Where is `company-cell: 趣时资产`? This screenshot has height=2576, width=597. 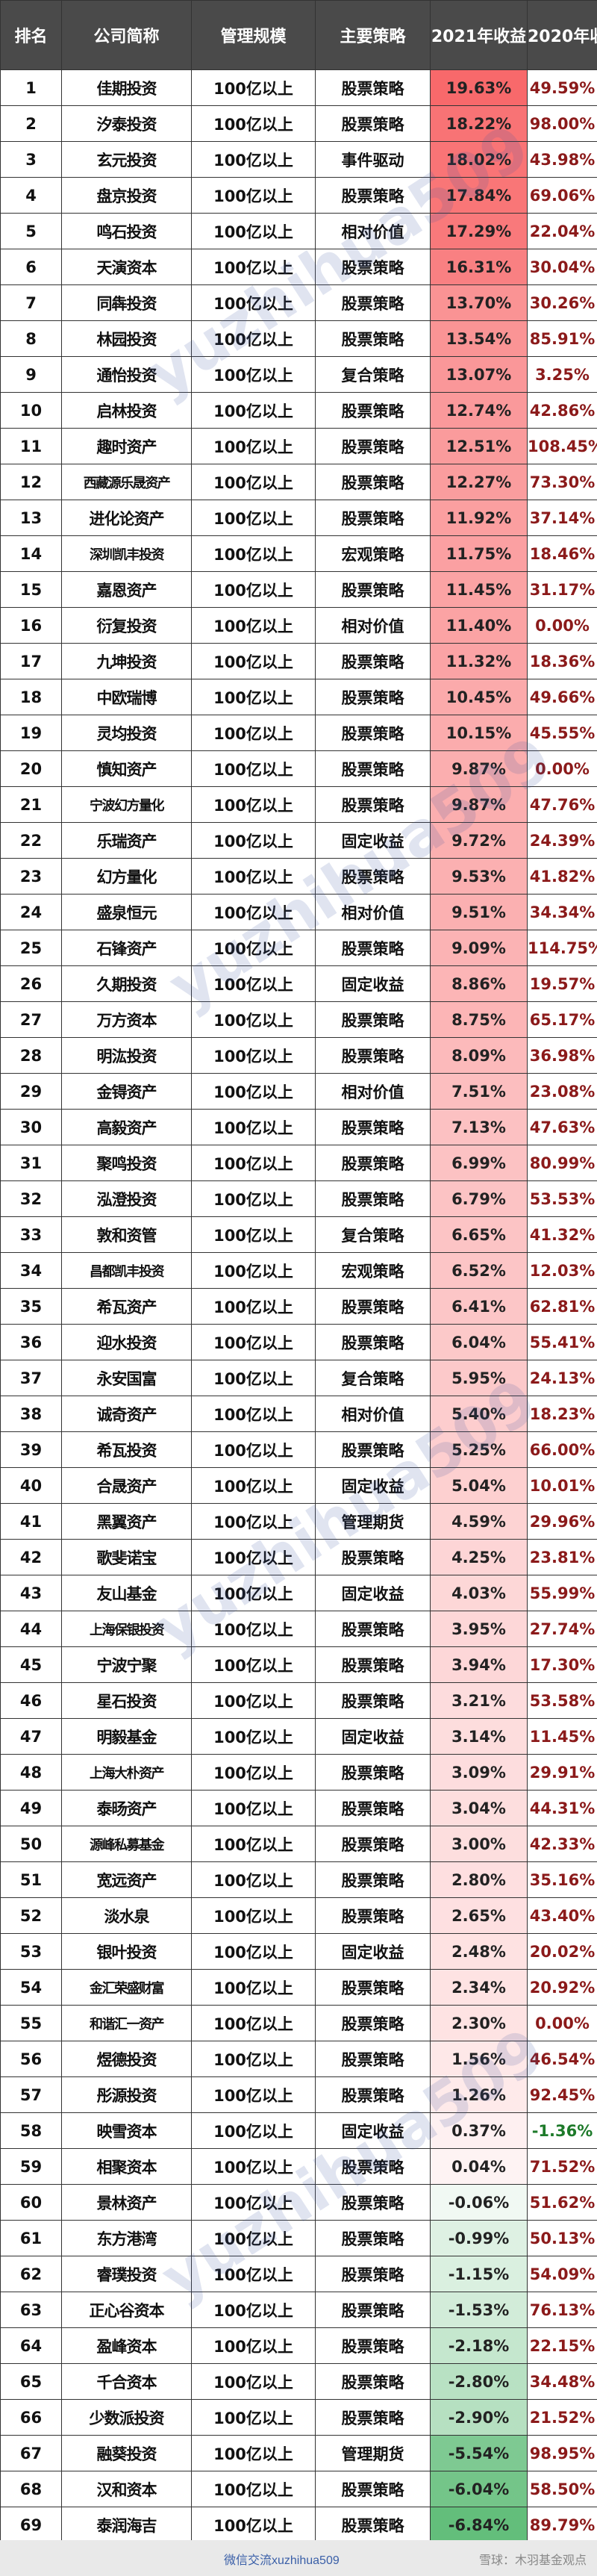
company-cell: 趣时资产 is located at coordinates (127, 446).